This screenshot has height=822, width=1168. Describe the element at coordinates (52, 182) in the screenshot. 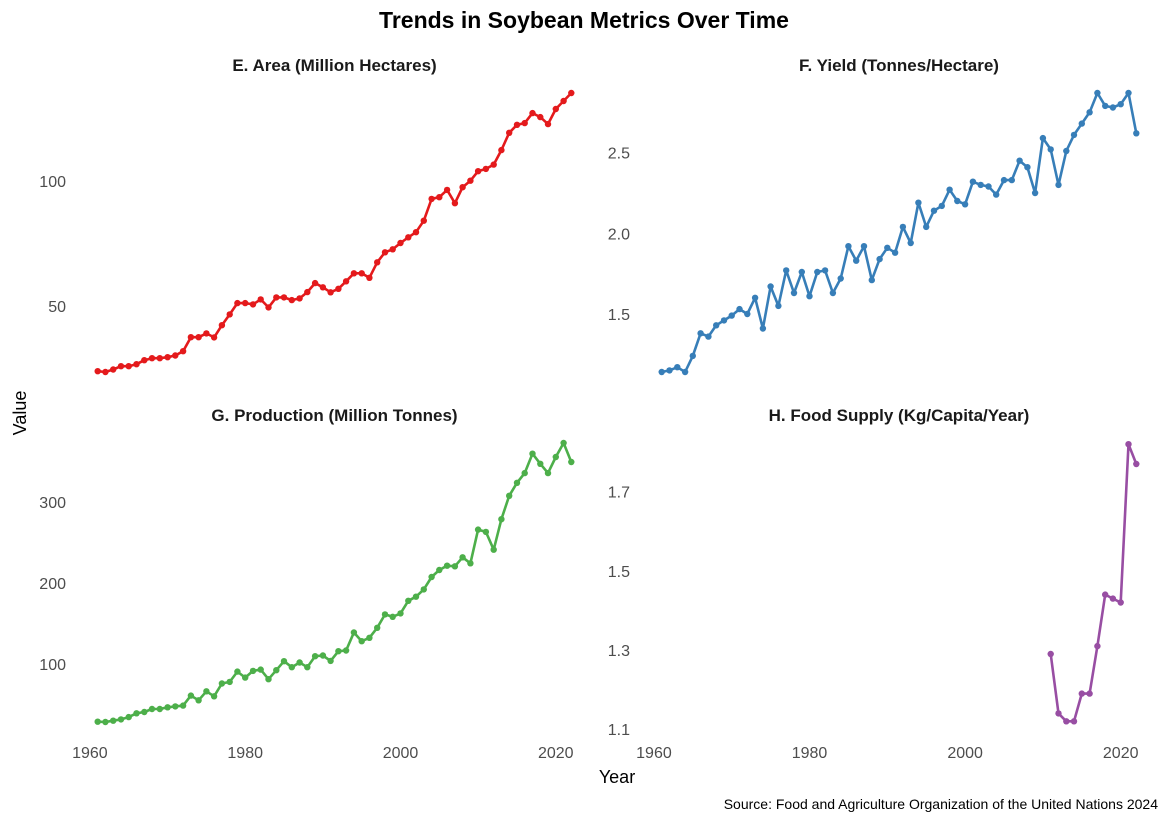

I see `y-tick-label: 100` at that location.